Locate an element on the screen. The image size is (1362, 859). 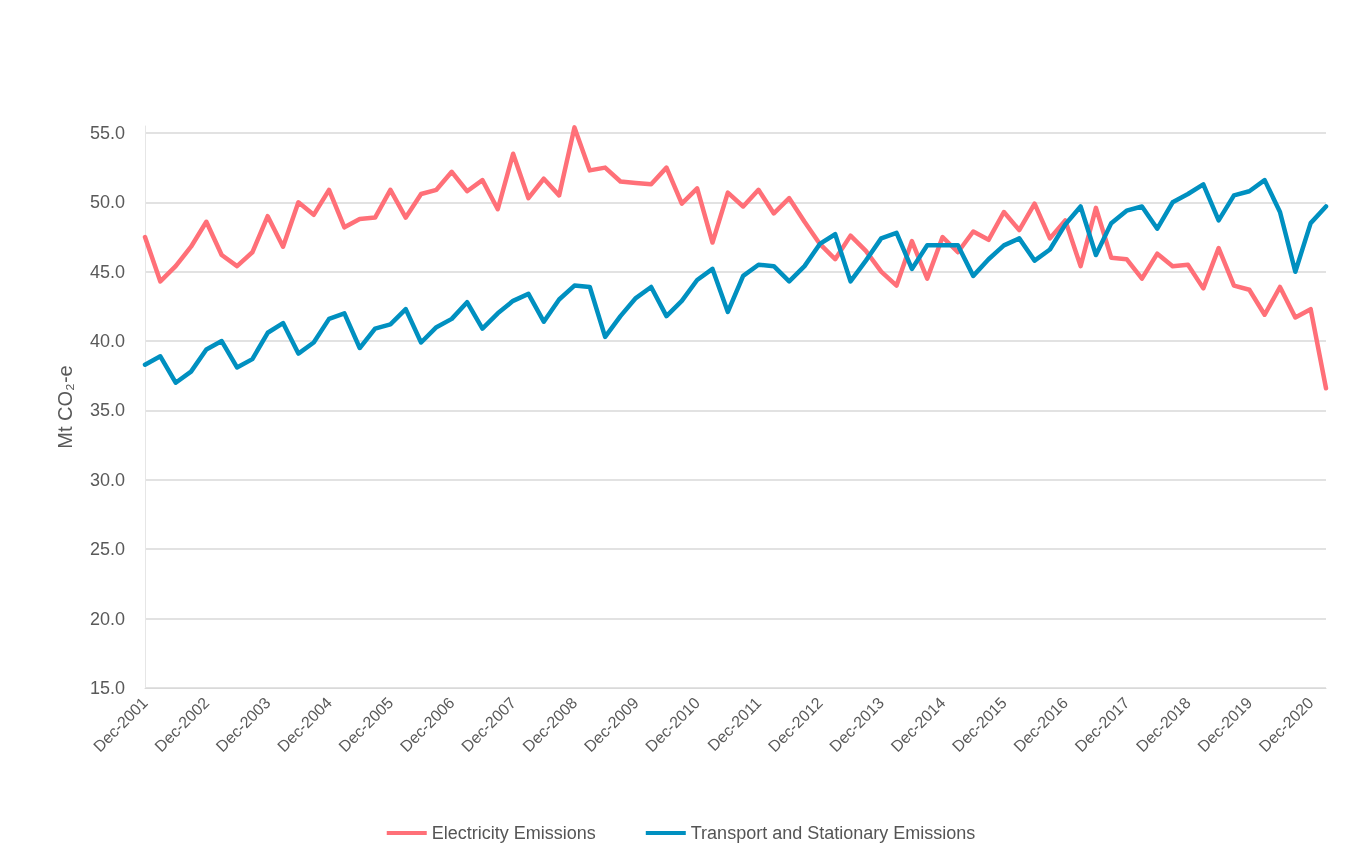
y-tick-label: 35.0 is located at coordinates (107, 410).